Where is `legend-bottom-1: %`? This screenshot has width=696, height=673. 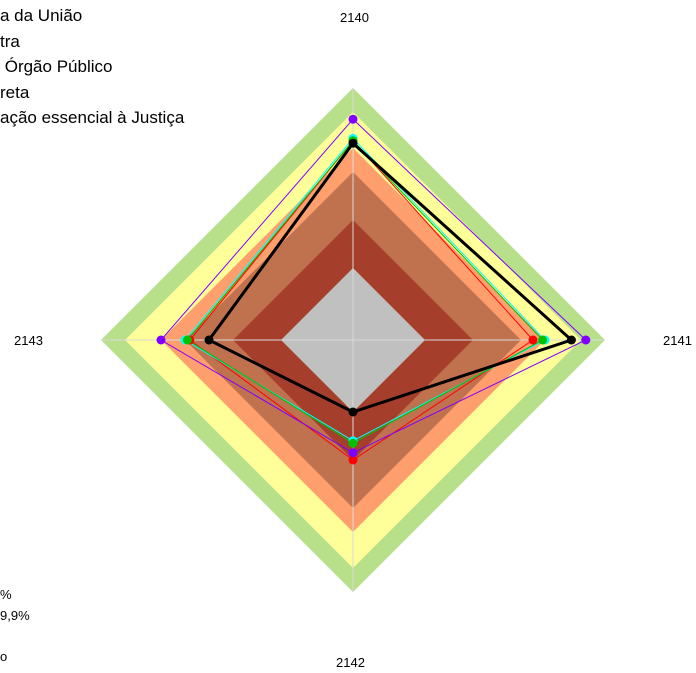
legend-bottom-1: % is located at coordinates (6, 594).